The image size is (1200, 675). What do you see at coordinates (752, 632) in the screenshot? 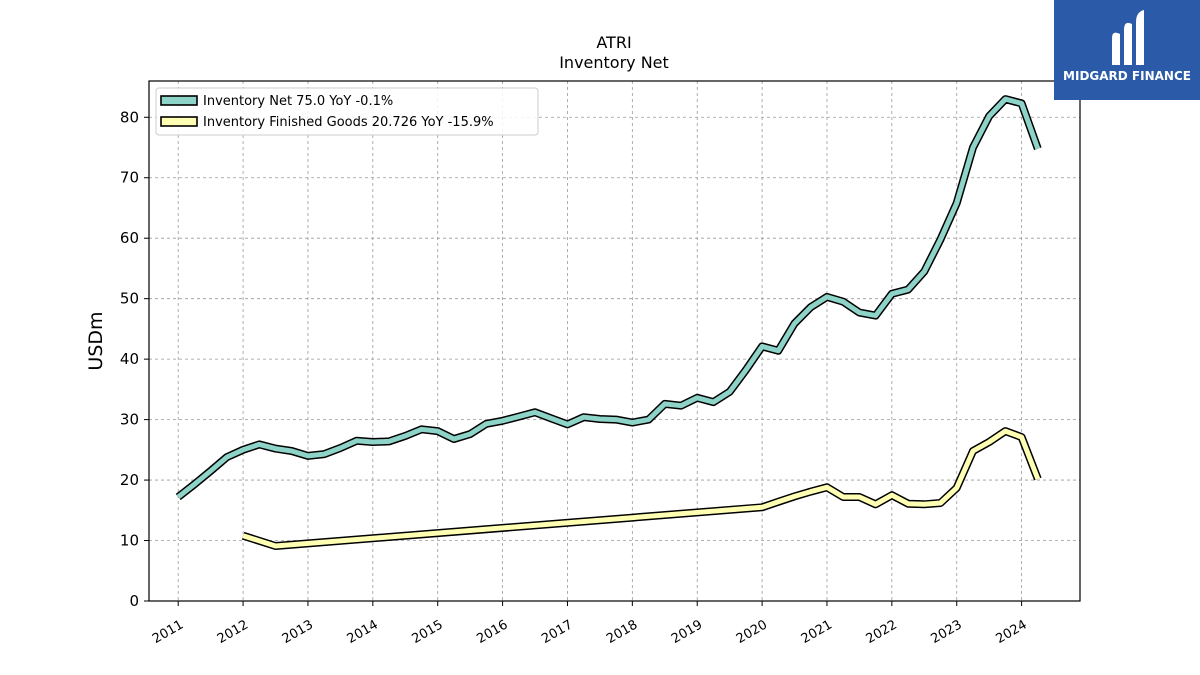
I see `x-tick-label: 2020` at bounding box center [752, 632].